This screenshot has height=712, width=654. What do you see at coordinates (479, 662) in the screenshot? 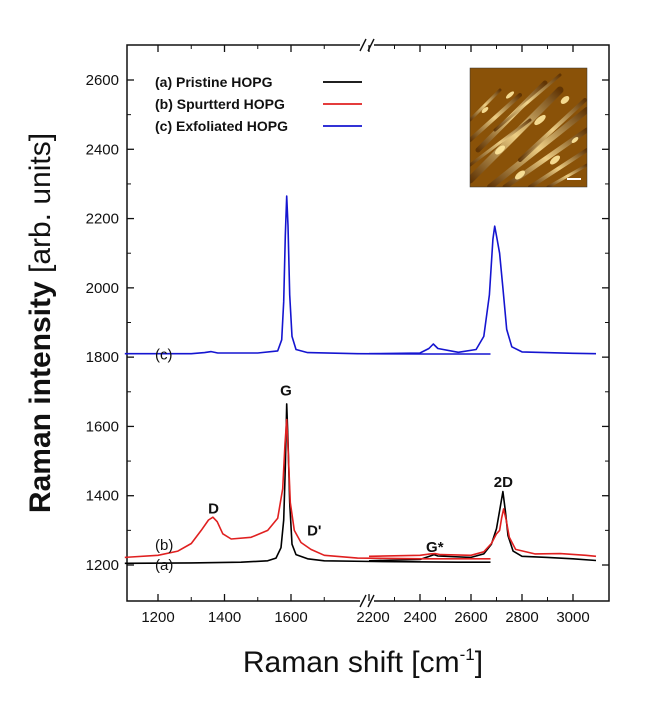
I see `x-axis-title-end: ]` at bounding box center [479, 662].